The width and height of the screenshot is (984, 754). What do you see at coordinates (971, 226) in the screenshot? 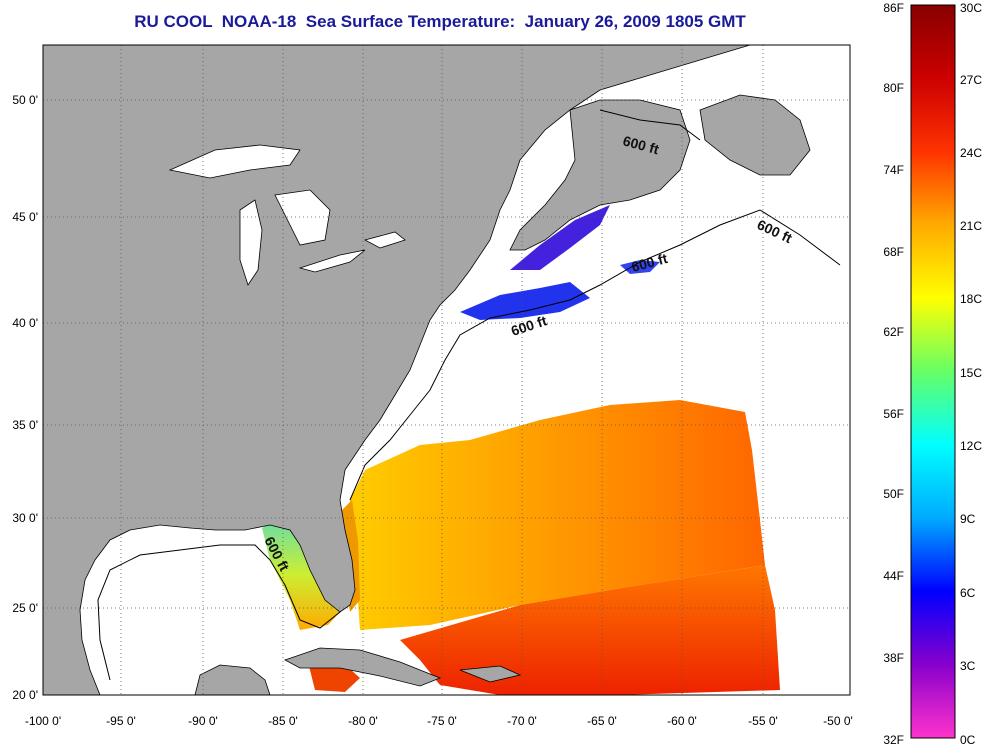
I see `colorbar-c-label: 21C` at bounding box center [971, 226].